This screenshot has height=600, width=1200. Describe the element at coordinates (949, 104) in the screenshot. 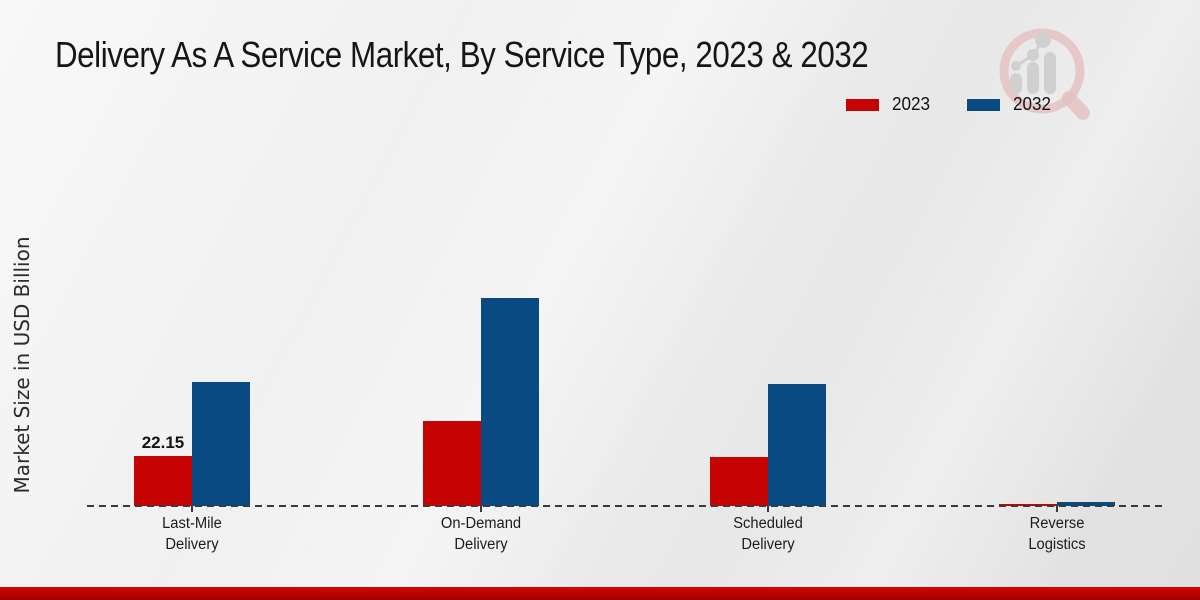

I see `legend: 2023 2032` at that location.